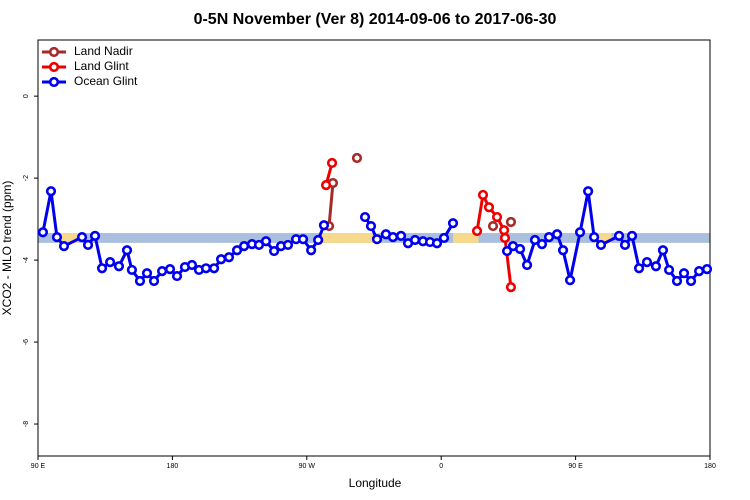 The height and width of the screenshot is (500, 750). What do you see at coordinates (7, 248) in the screenshot?
I see `y-axis-label: XCO2 - MLO trend (ppm)` at bounding box center [7, 248].